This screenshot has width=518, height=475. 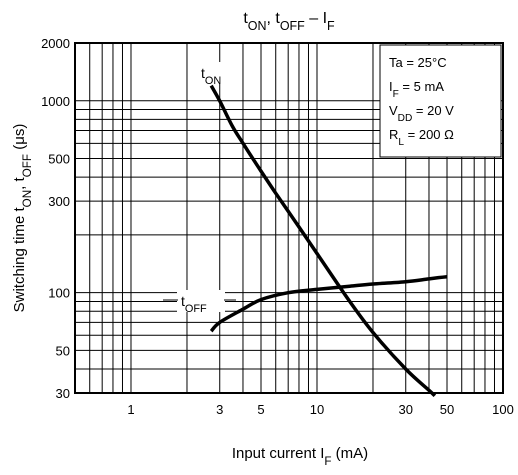 I want to click on chart-title: tON, tOFF – IF, so click(x=289, y=21).